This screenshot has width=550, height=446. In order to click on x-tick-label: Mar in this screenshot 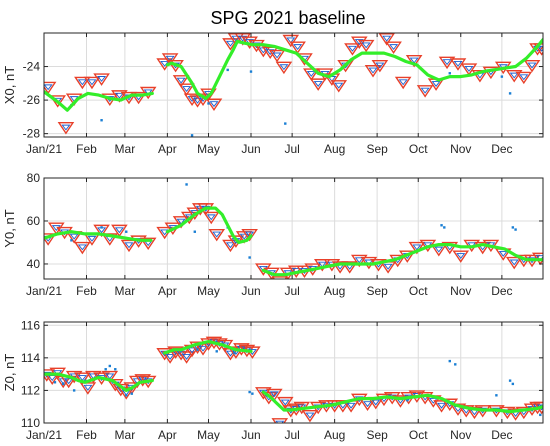, I will do `click(125, 149)`.